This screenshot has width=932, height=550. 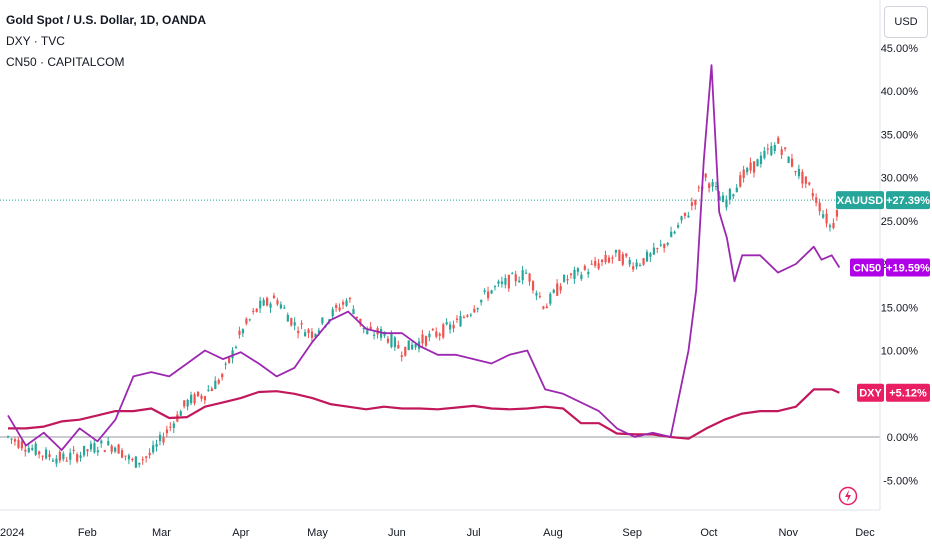 What do you see at coordinates (553, 533) in the screenshot?
I see `x-tick-label: Aug` at bounding box center [553, 533].